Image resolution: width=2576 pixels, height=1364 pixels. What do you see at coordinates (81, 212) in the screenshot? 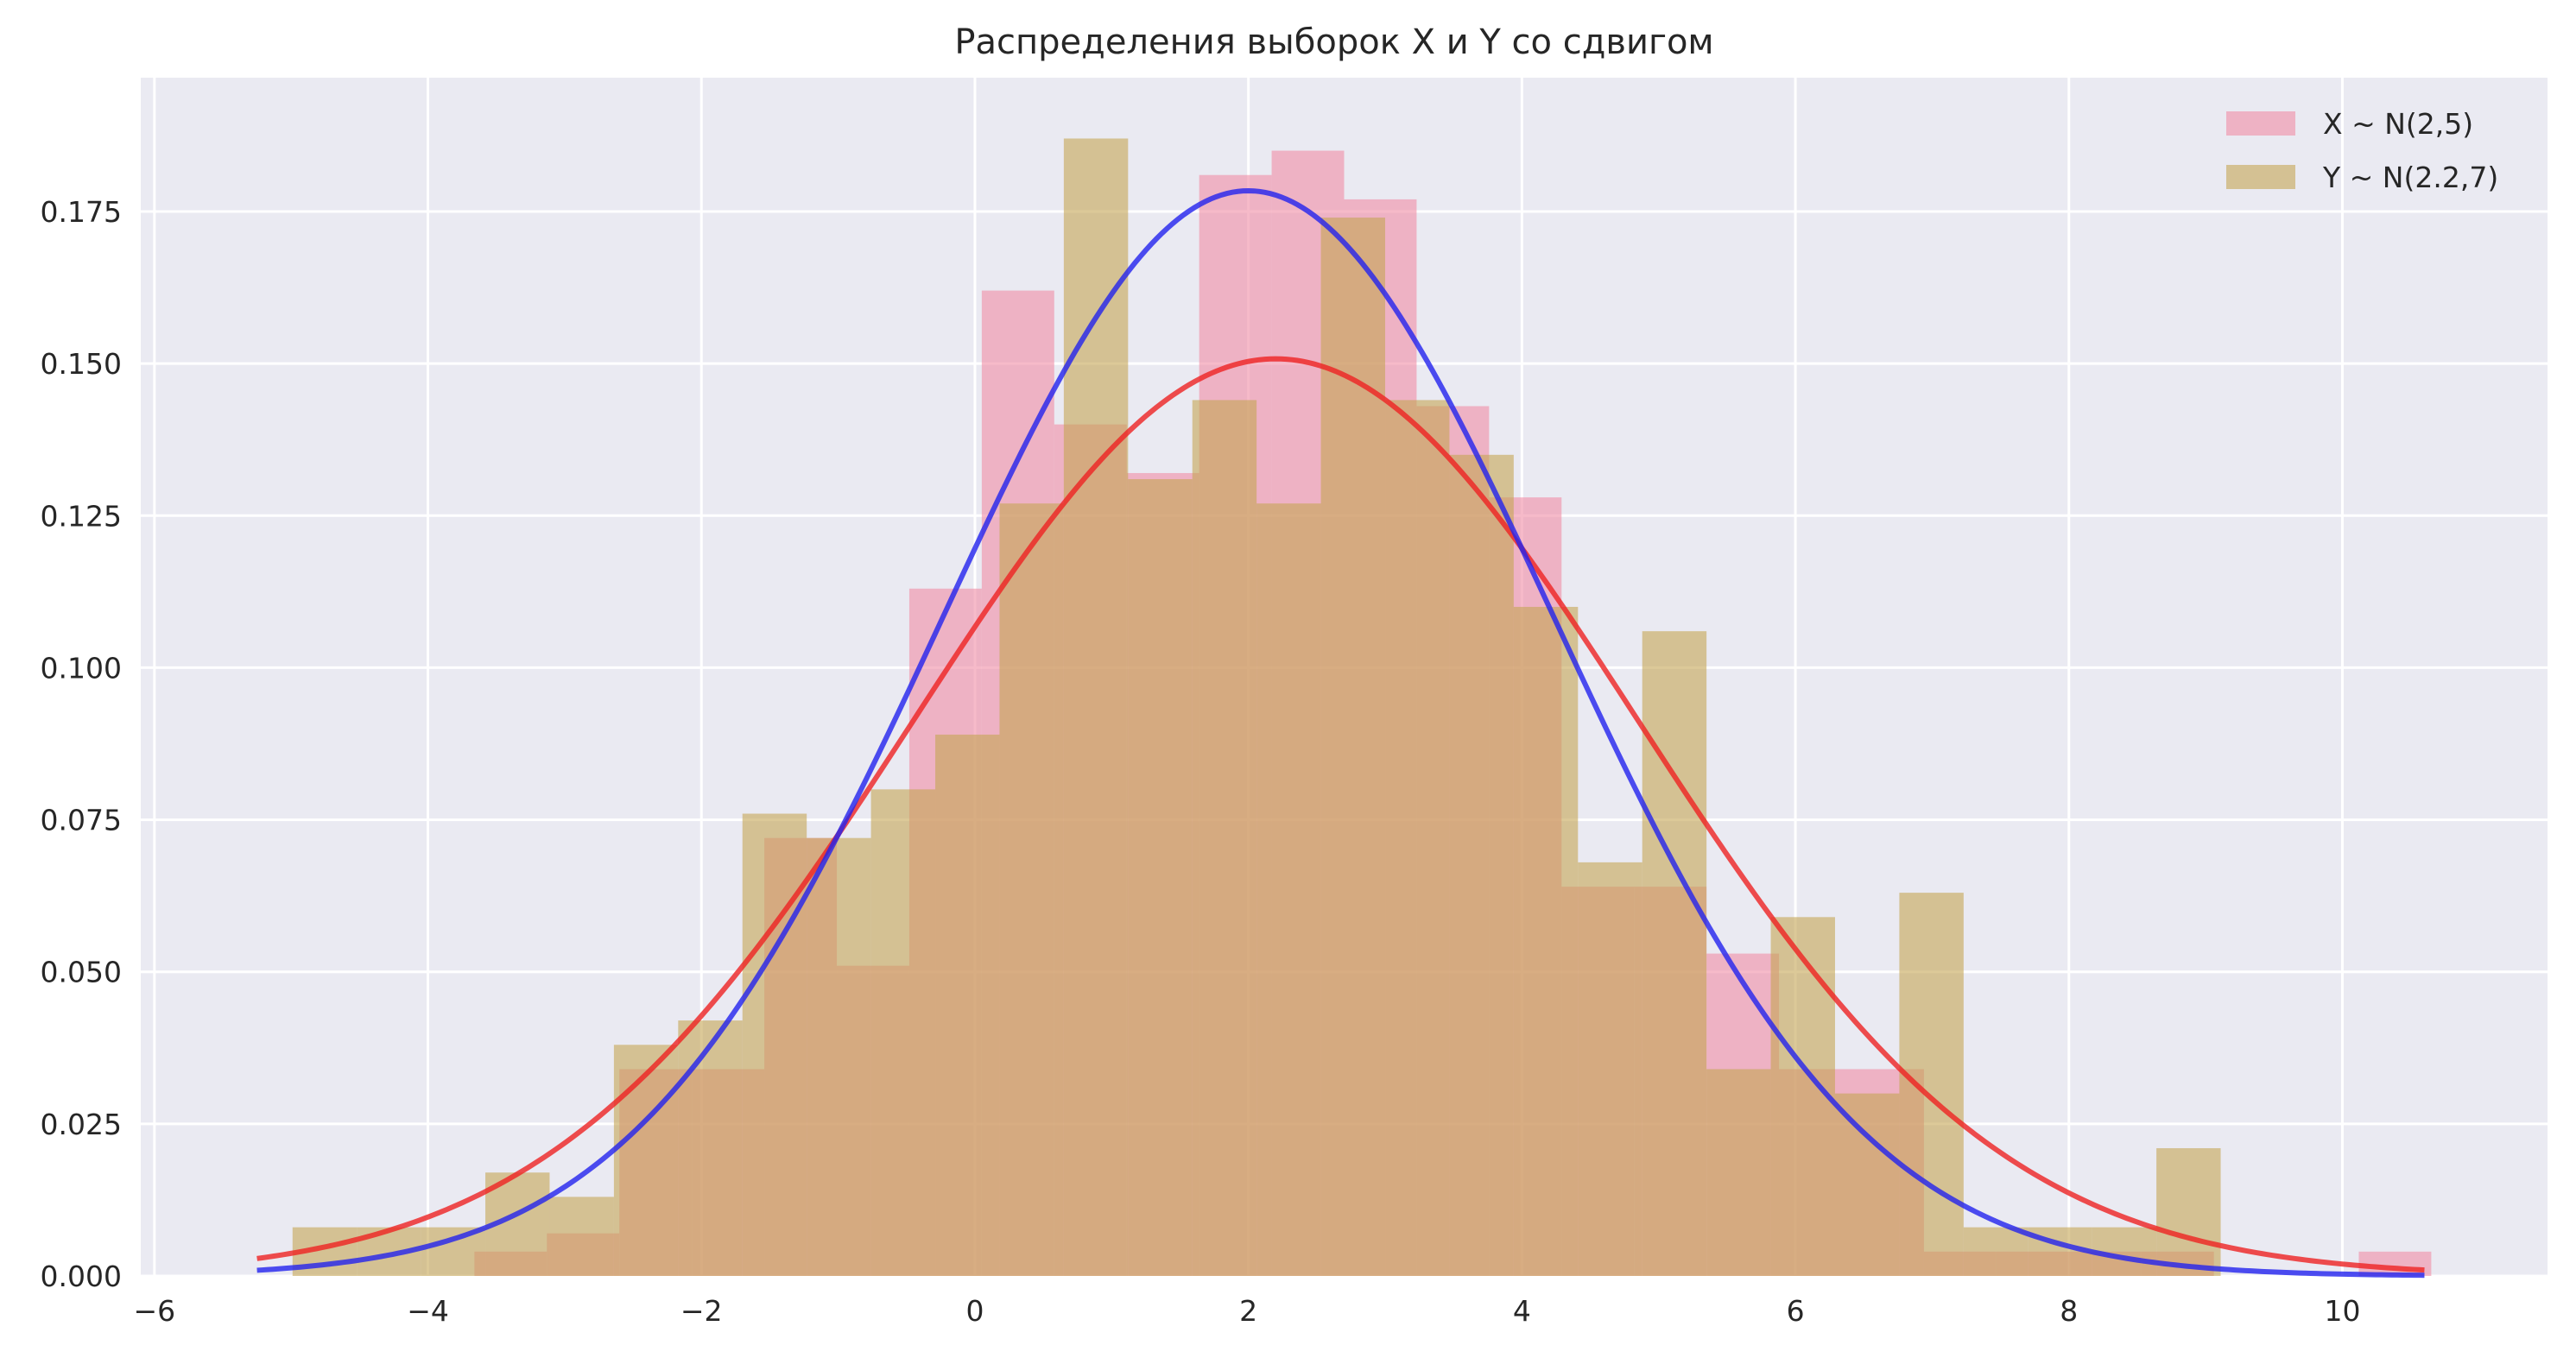
I see `y-tick-label: 0.175` at bounding box center [81, 212].